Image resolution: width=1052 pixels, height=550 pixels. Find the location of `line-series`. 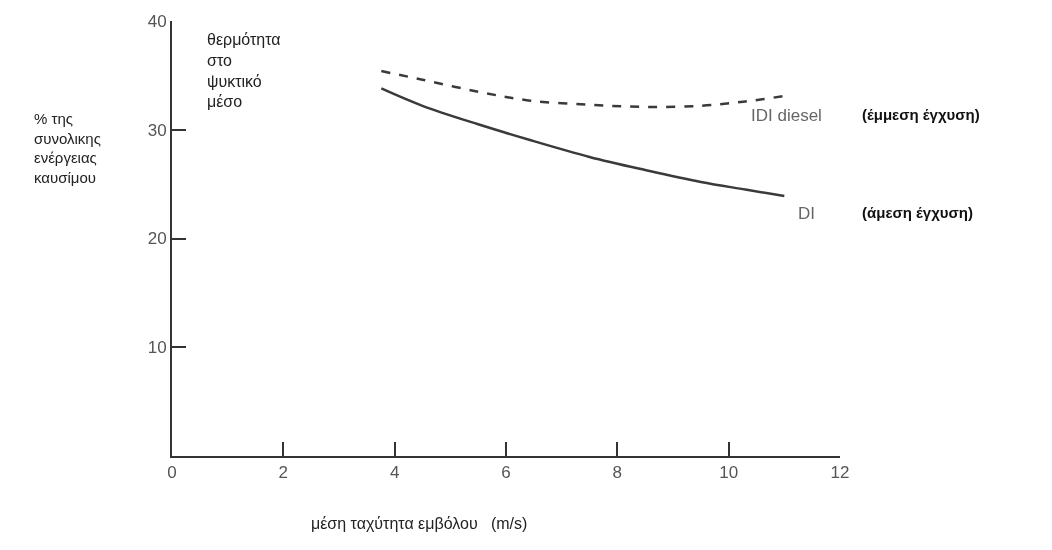

line-series is located at coordinates (583, 89).